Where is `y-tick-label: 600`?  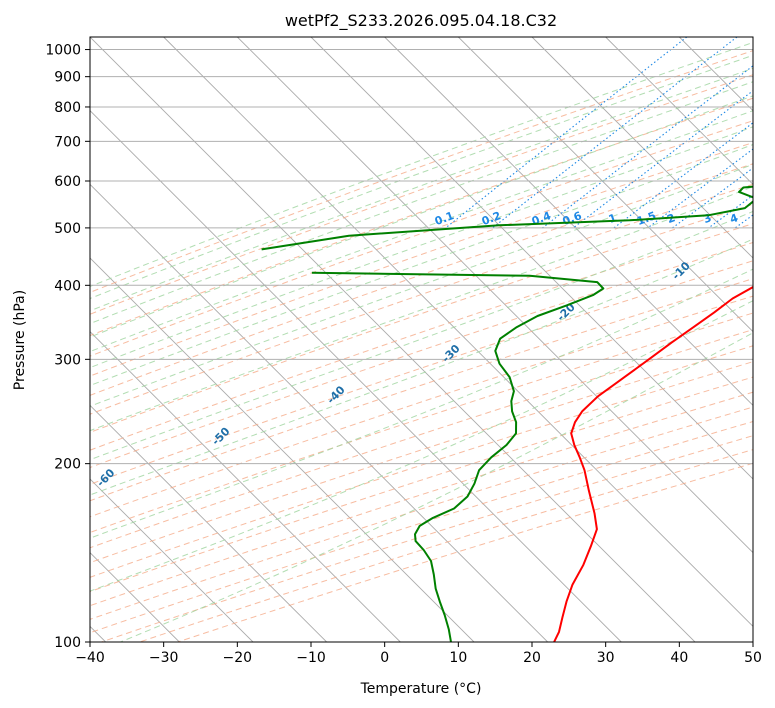
y-tick-label: 600 is located at coordinates (67, 182).